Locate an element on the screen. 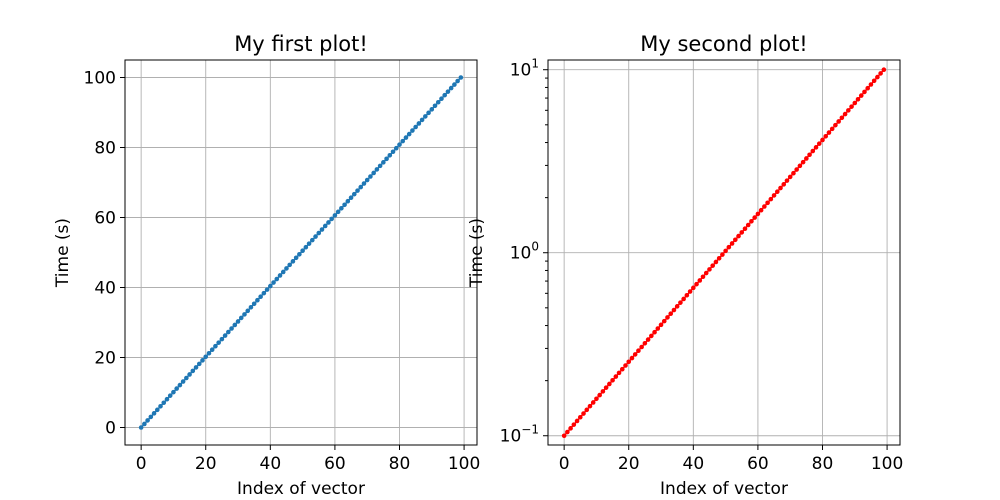 This screenshot has height=500, width=1000. y-tick-label: 0 is located at coordinates (110, 429).